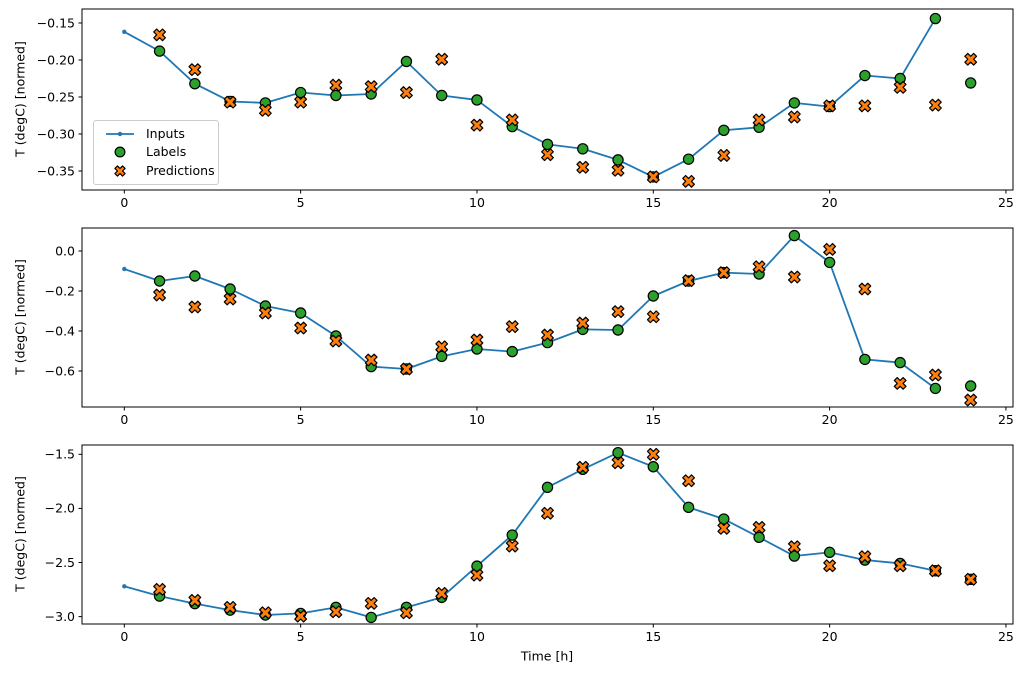  Describe the element at coordinates (1006, 636) in the screenshot. I see `x-tick-label-subplot-3: 25` at that location.